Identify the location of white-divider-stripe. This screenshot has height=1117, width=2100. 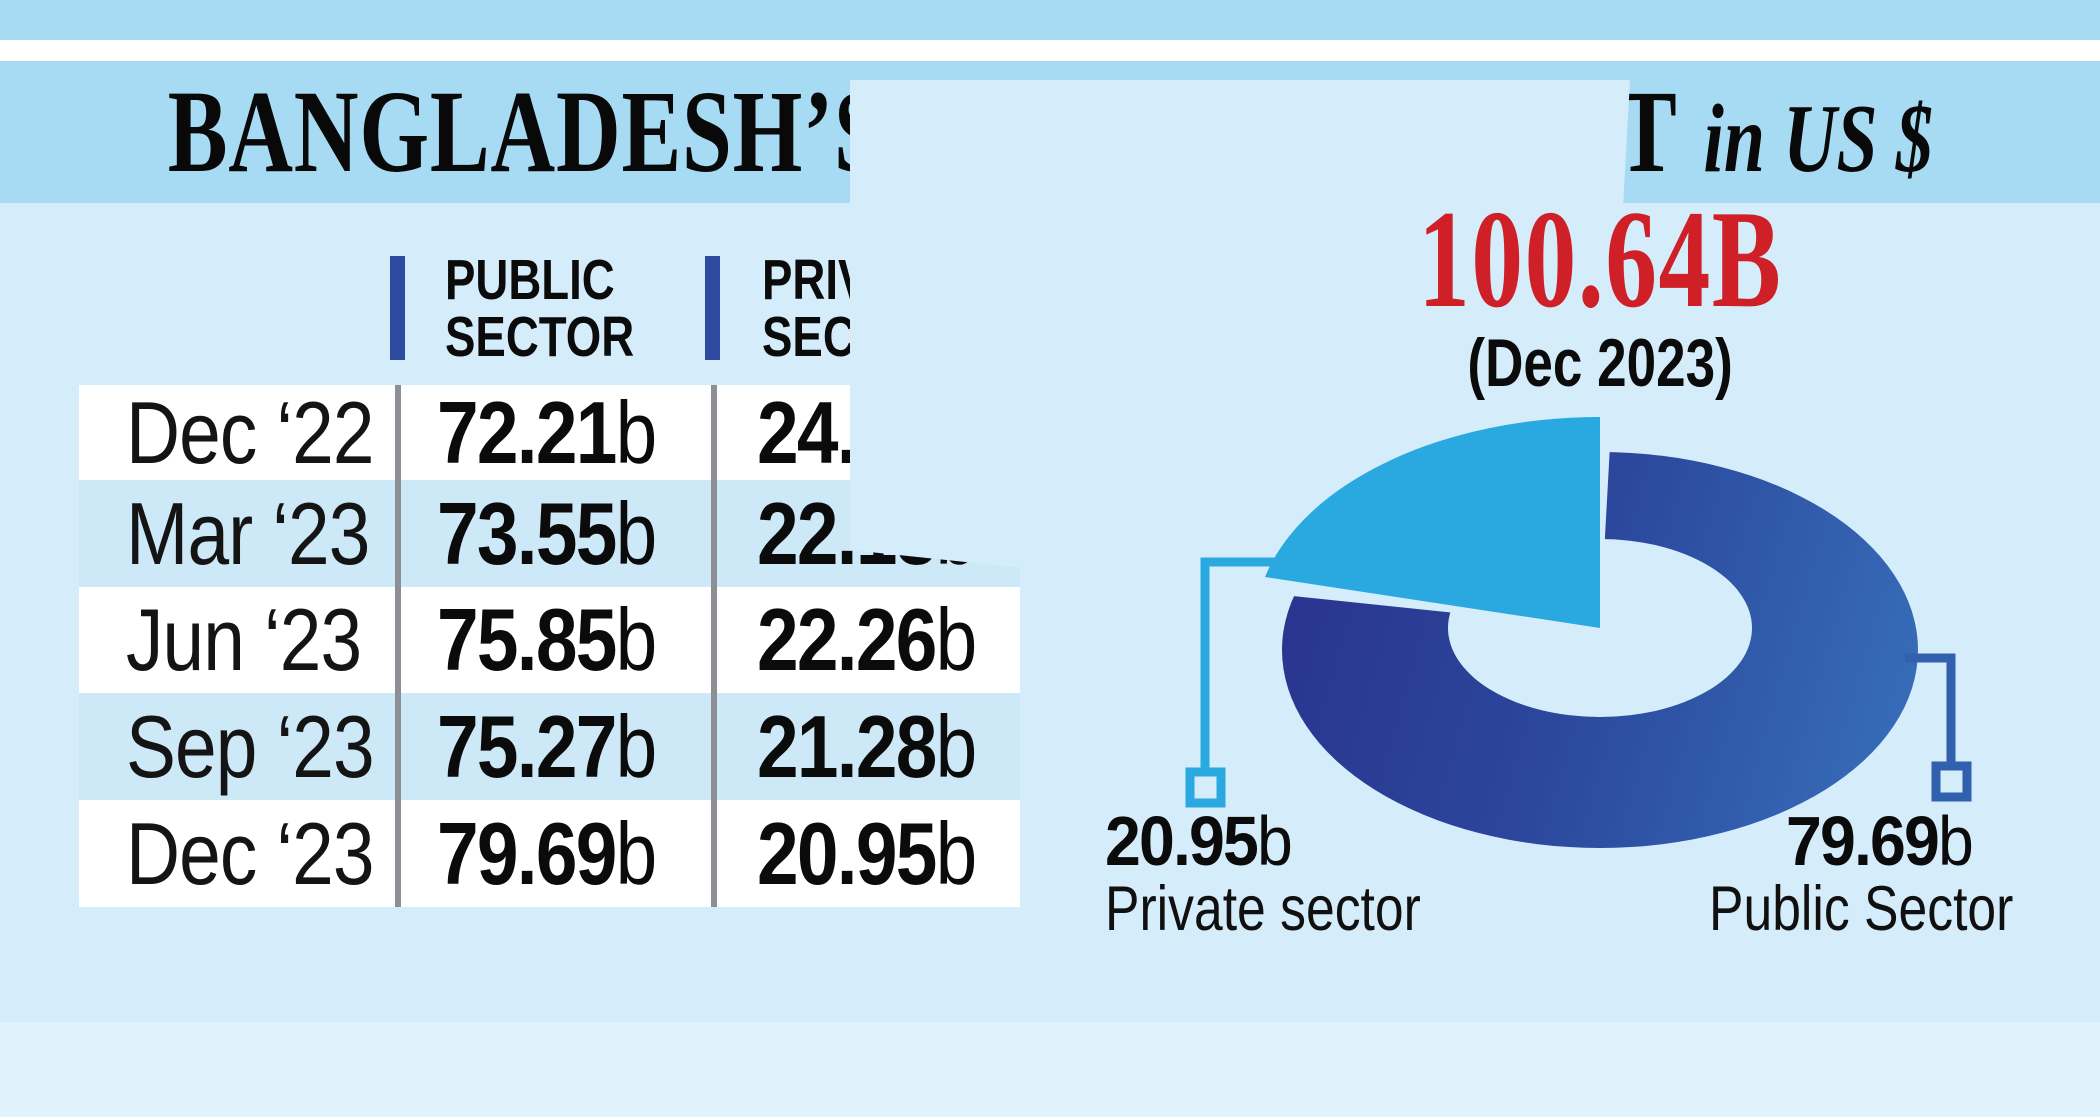
(1050, 50).